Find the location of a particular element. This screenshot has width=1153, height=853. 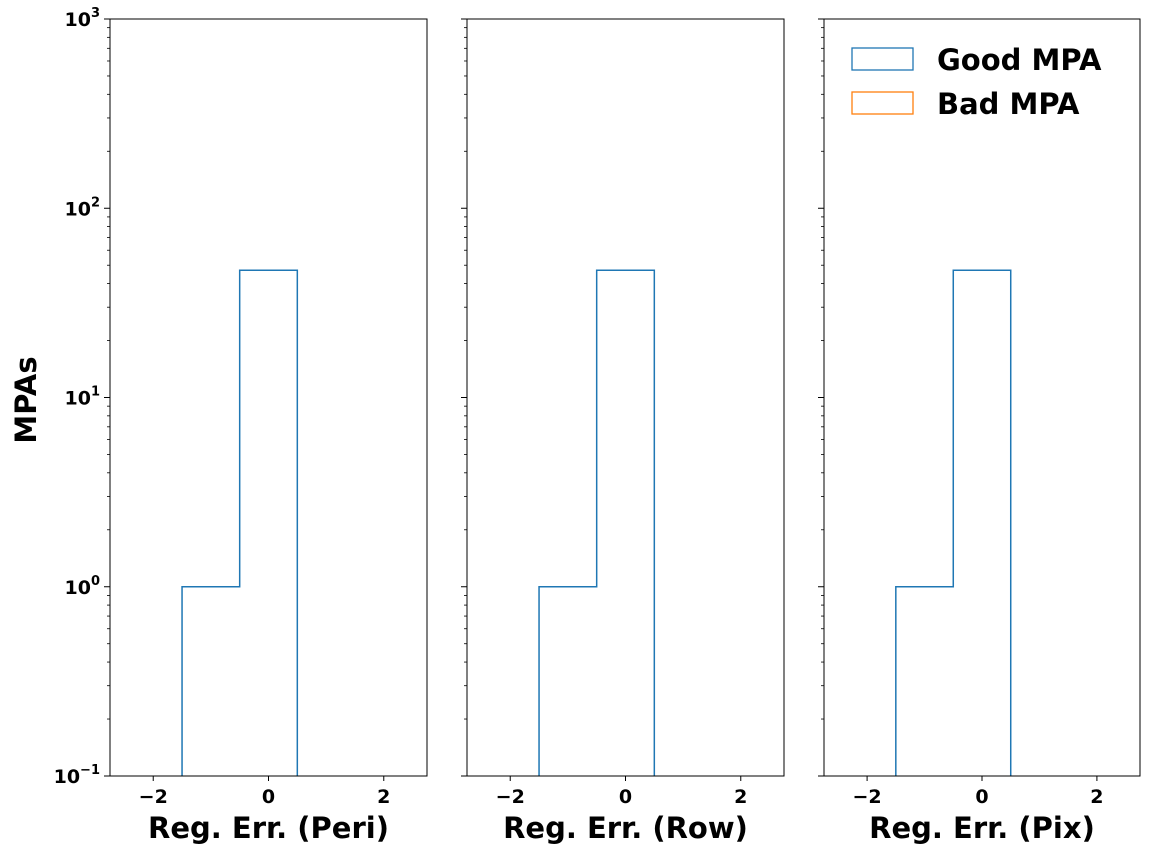

legend-label-good-mpa: Good MPA is located at coordinates (1019, 60).